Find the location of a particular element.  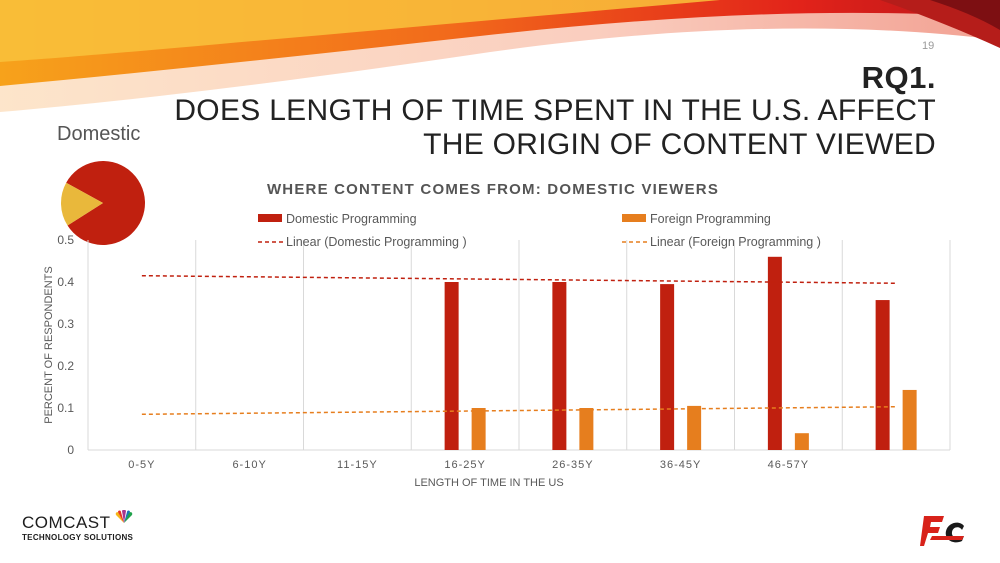

y-tick-label: 0.1 is located at coordinates (65, 408).